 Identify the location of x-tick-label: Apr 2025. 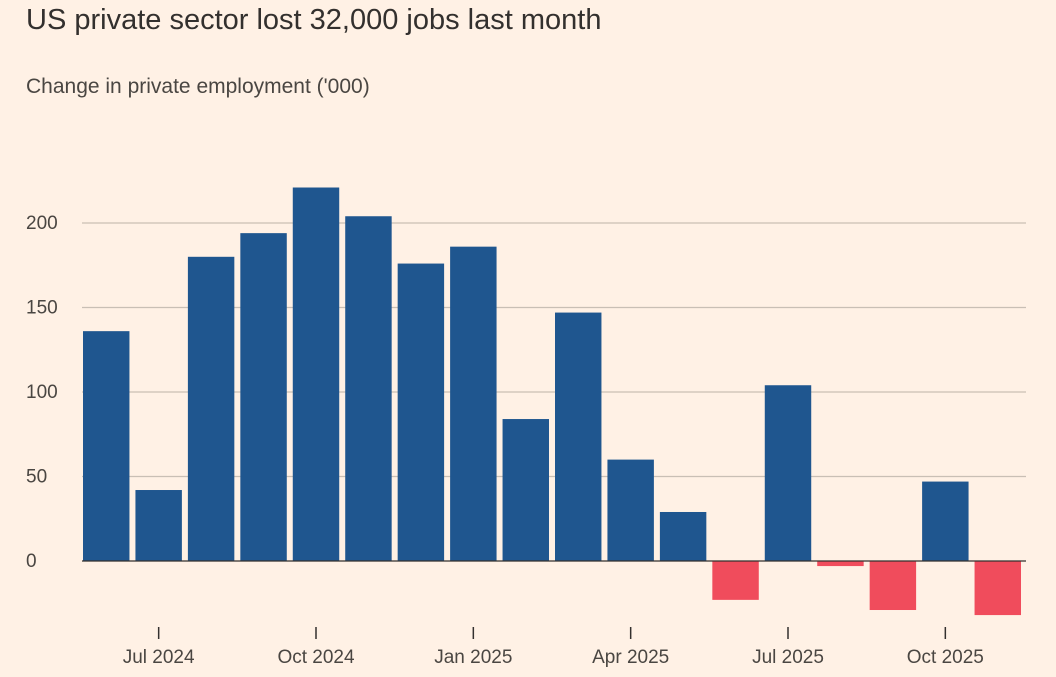
(630, 657).